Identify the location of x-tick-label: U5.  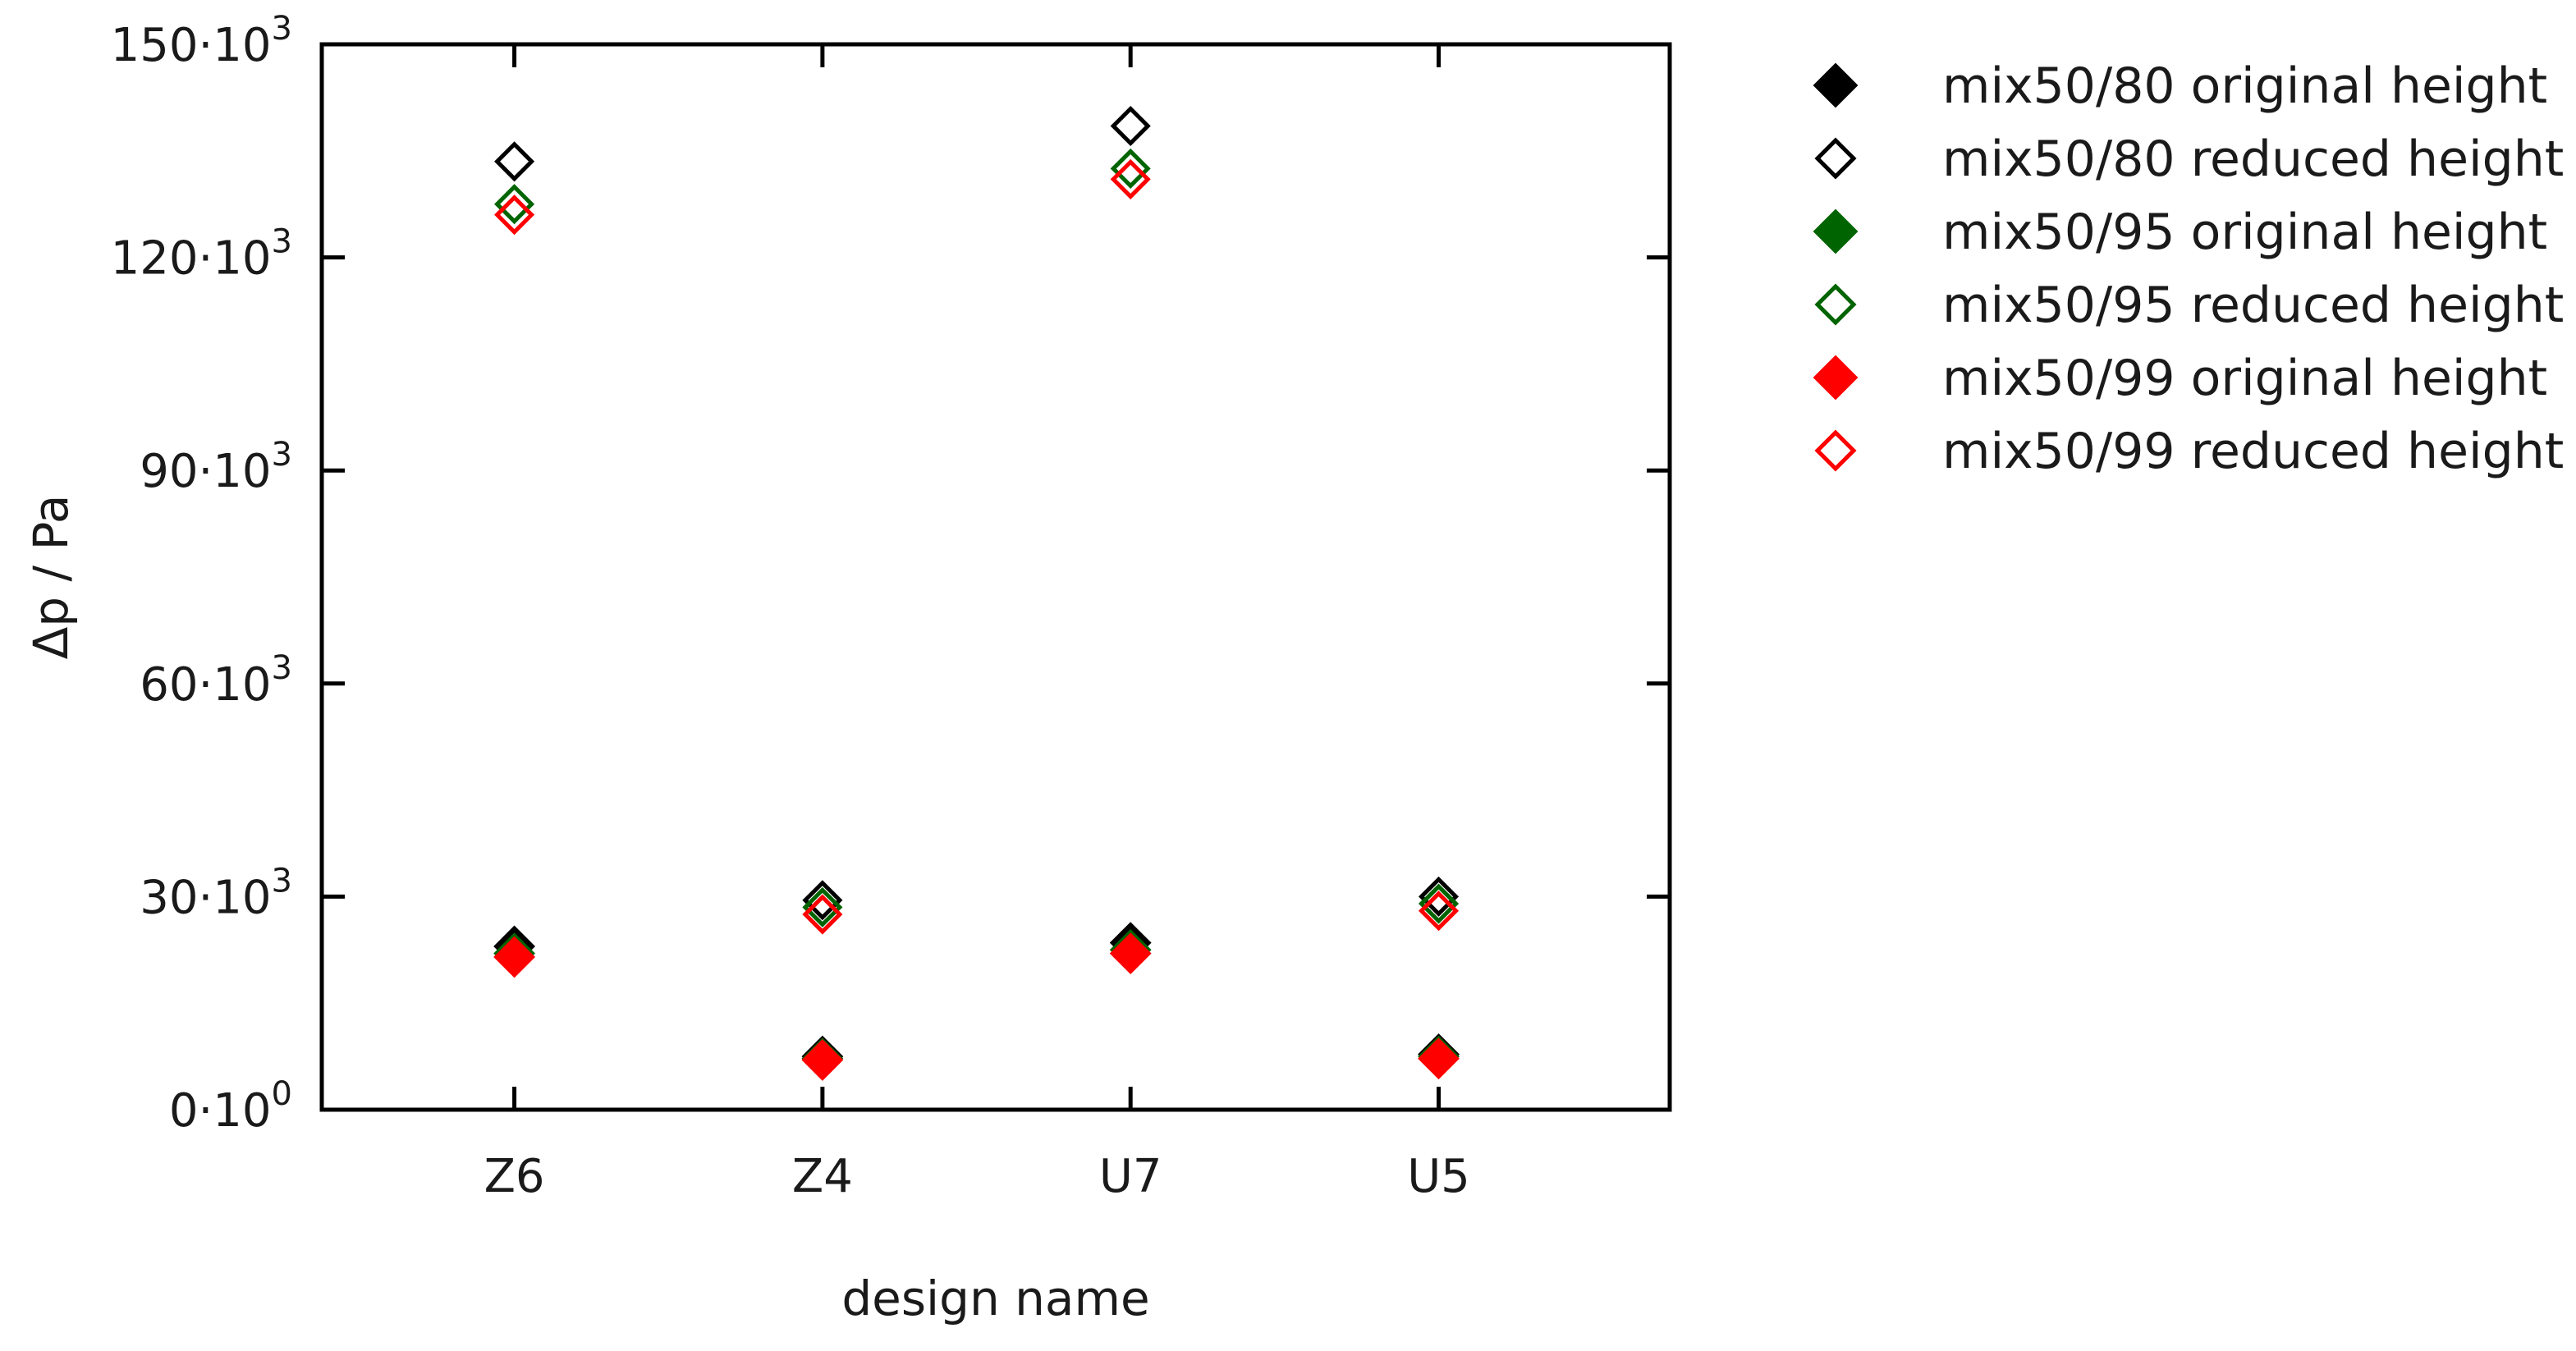
(1439, 1176).